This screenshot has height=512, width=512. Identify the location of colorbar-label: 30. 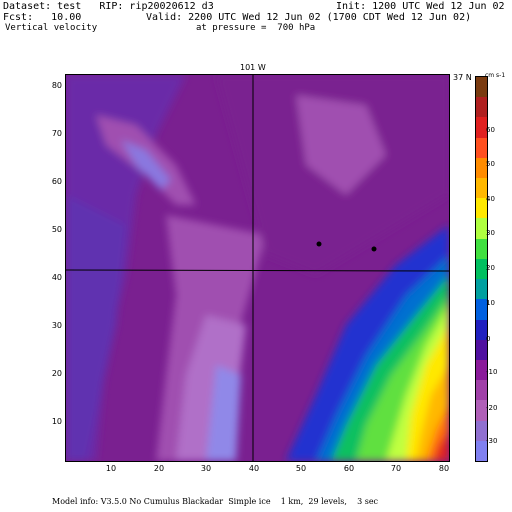
(490, 233).